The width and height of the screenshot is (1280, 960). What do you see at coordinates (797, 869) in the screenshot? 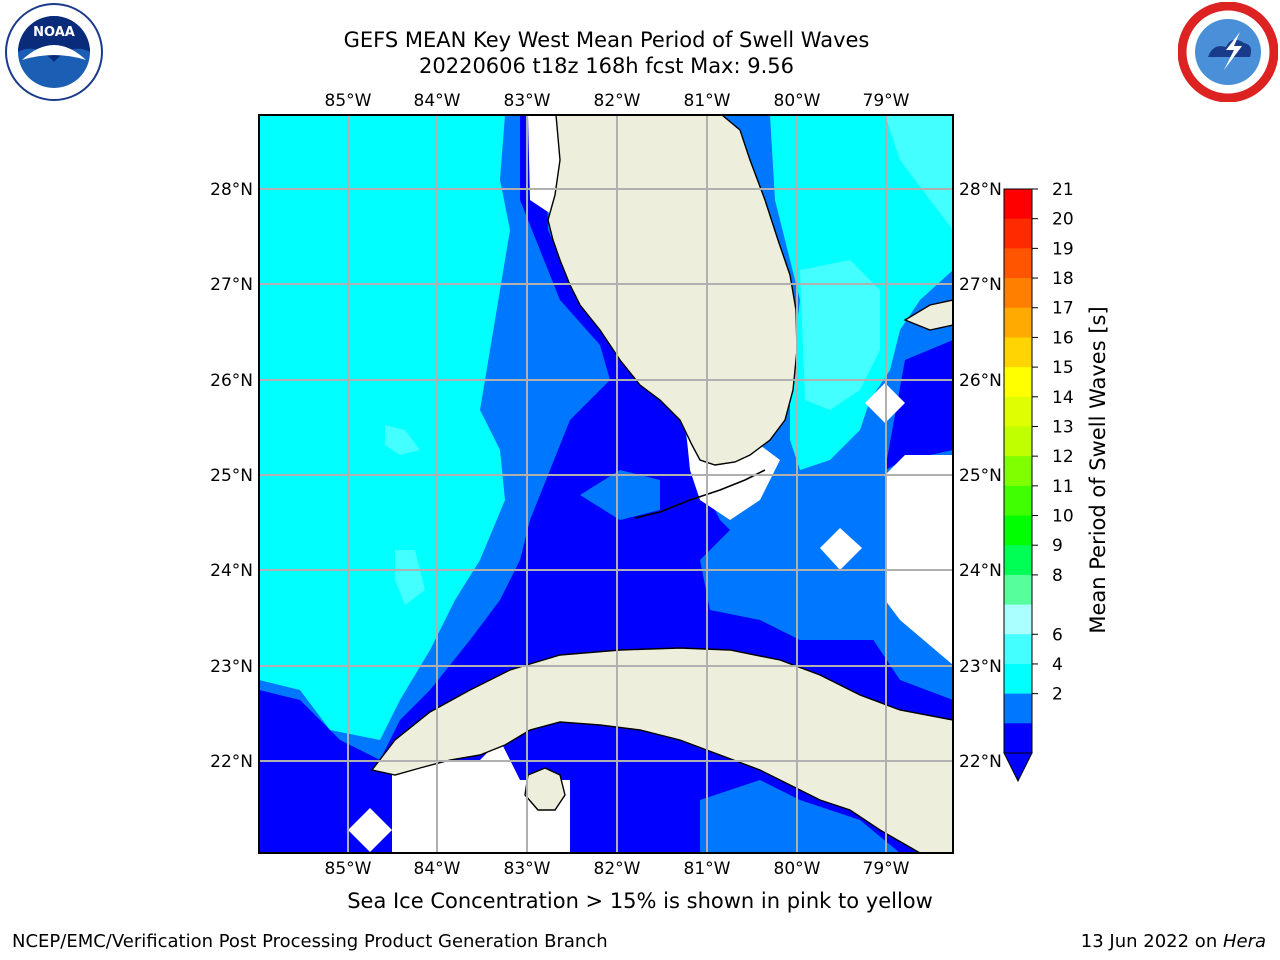
I see `lon-label-bottom: 80°W` at bounding box center [797, 869].